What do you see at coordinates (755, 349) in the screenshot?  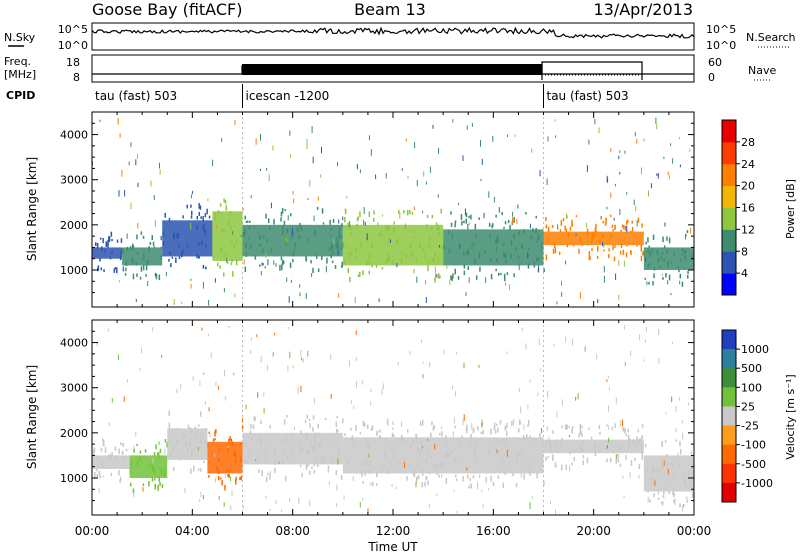 I see `colorbar-tick-label: 1000` at bounding box center [755, 349].